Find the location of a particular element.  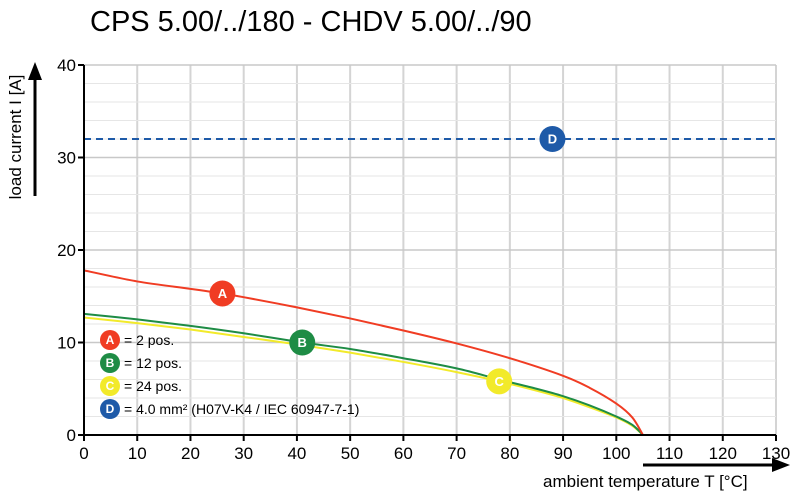

x-tick-label: 30 is located at coordinates (243, 453).